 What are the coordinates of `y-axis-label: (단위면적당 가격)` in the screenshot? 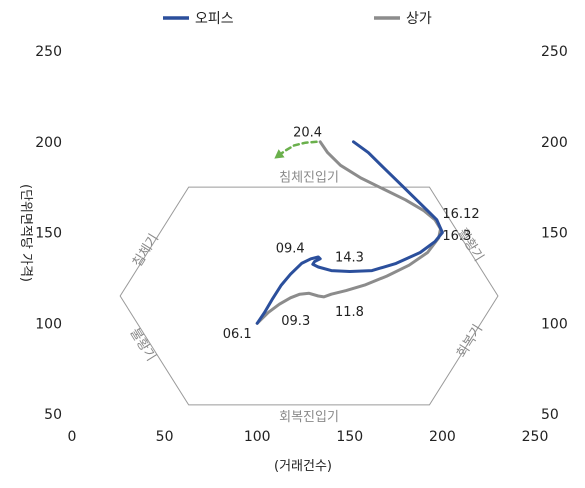 It's located at (25, 233).